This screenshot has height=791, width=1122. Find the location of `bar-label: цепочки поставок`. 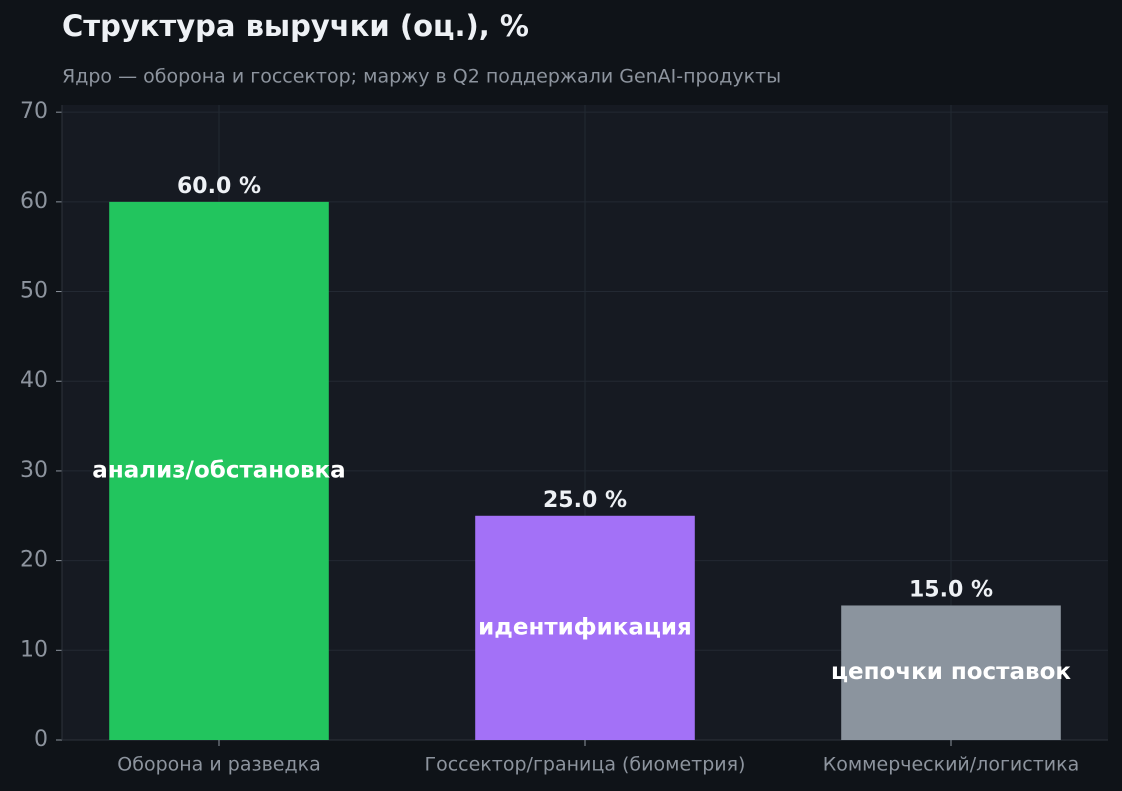

bar-label: цепочки поставок is located at coordinates (951, 672).